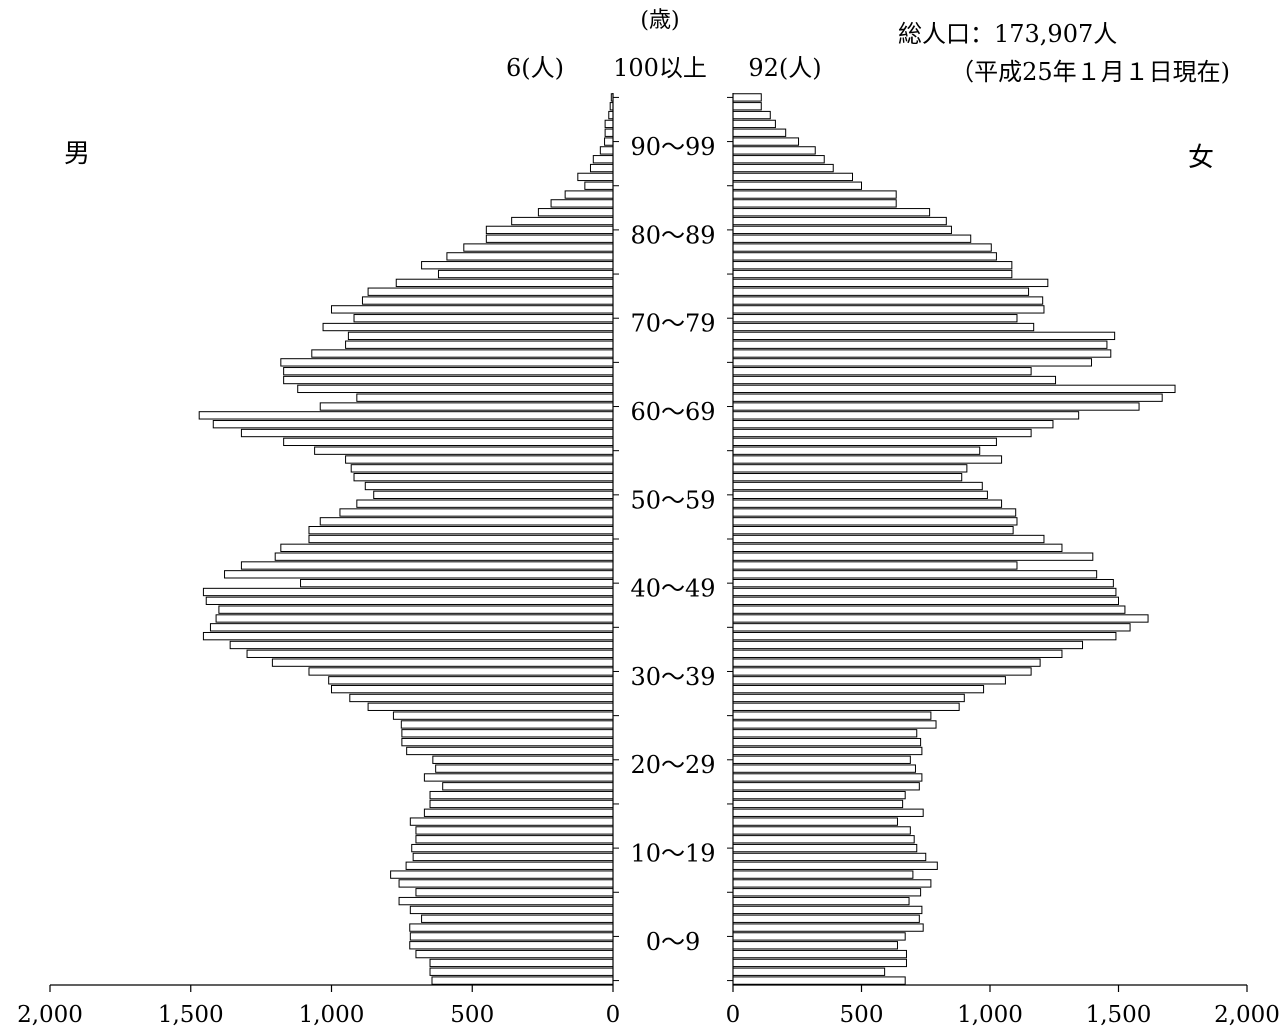 This screenshot has width=1285, height=1029. What do you see at coordinates (672, 500) in the screenshot?
I see `age-group-label-5: 50～59` at bounding box center [672, 500].